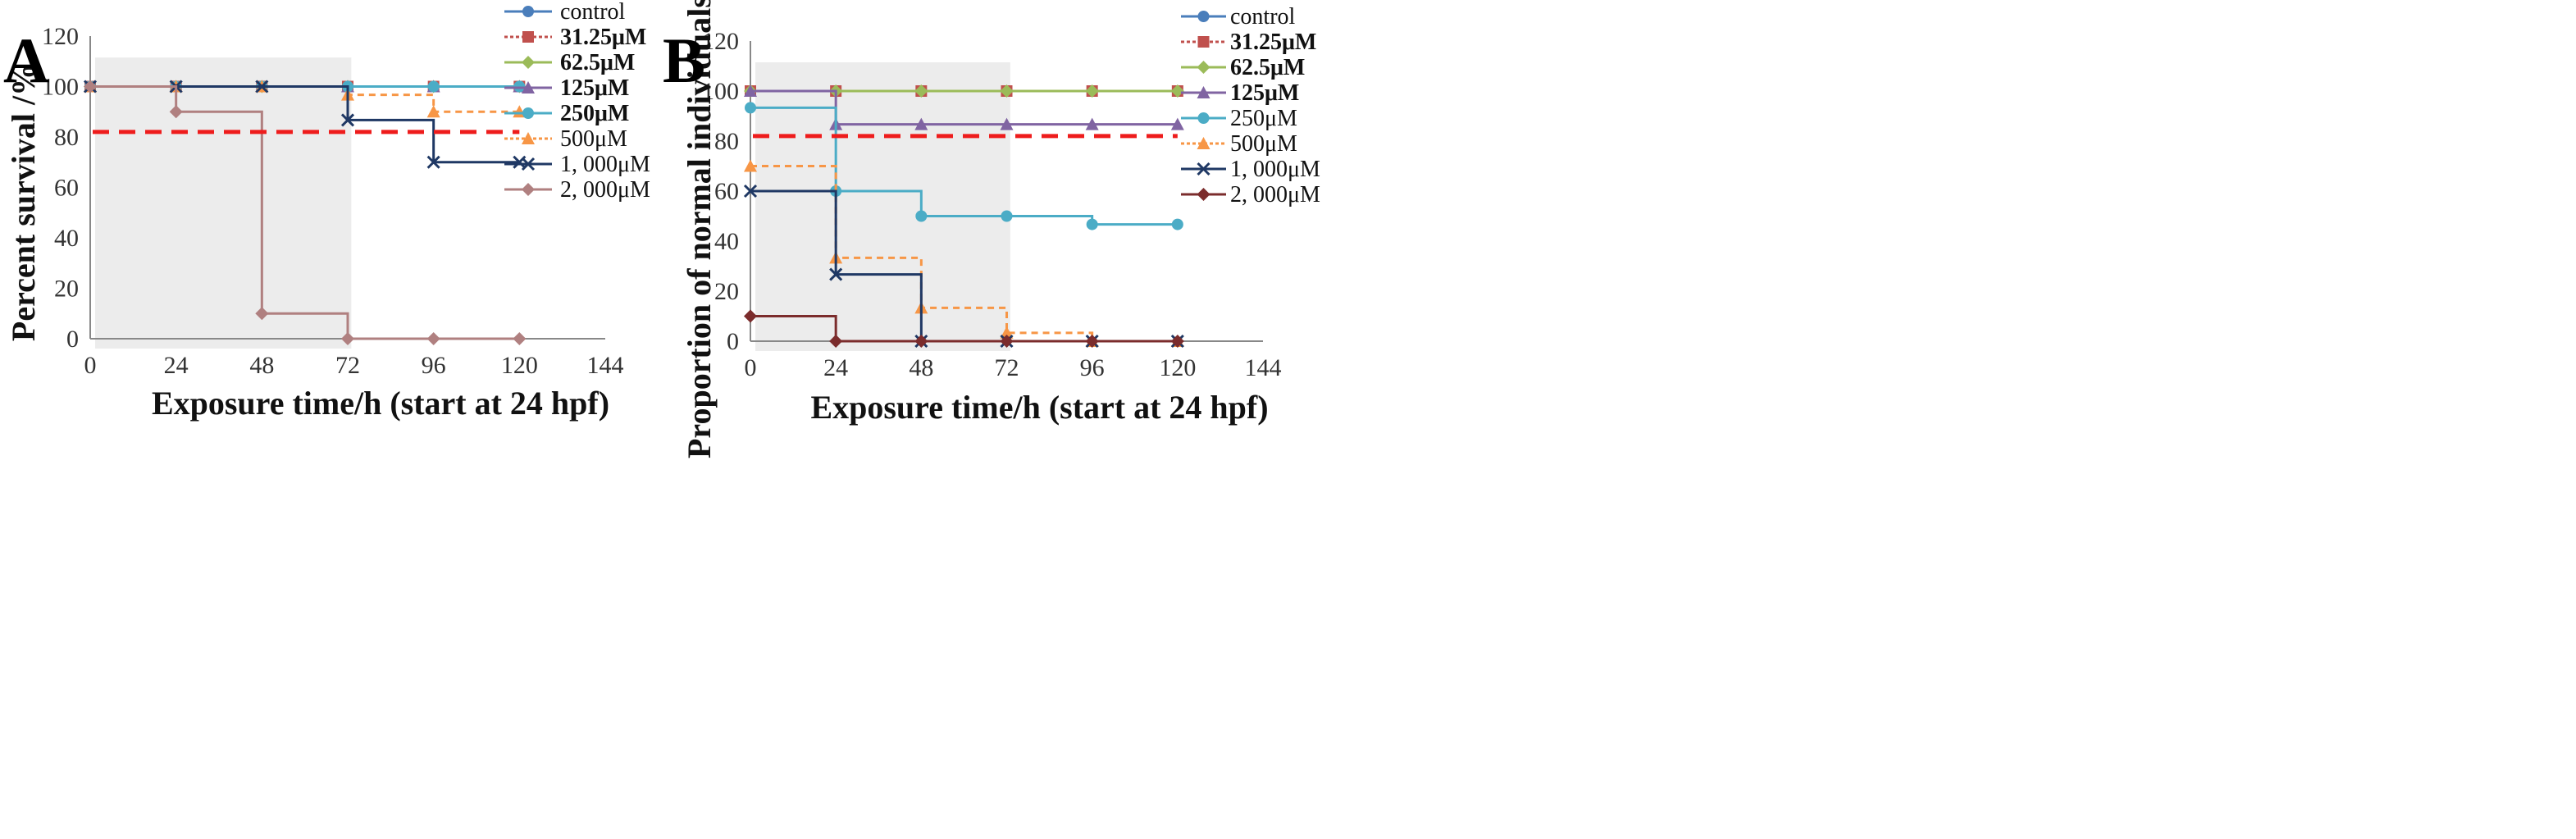 The height and width of the screenshot is (839, 2576). I want to click on y-axis-label: Percent survival /%, so click(23, 202).